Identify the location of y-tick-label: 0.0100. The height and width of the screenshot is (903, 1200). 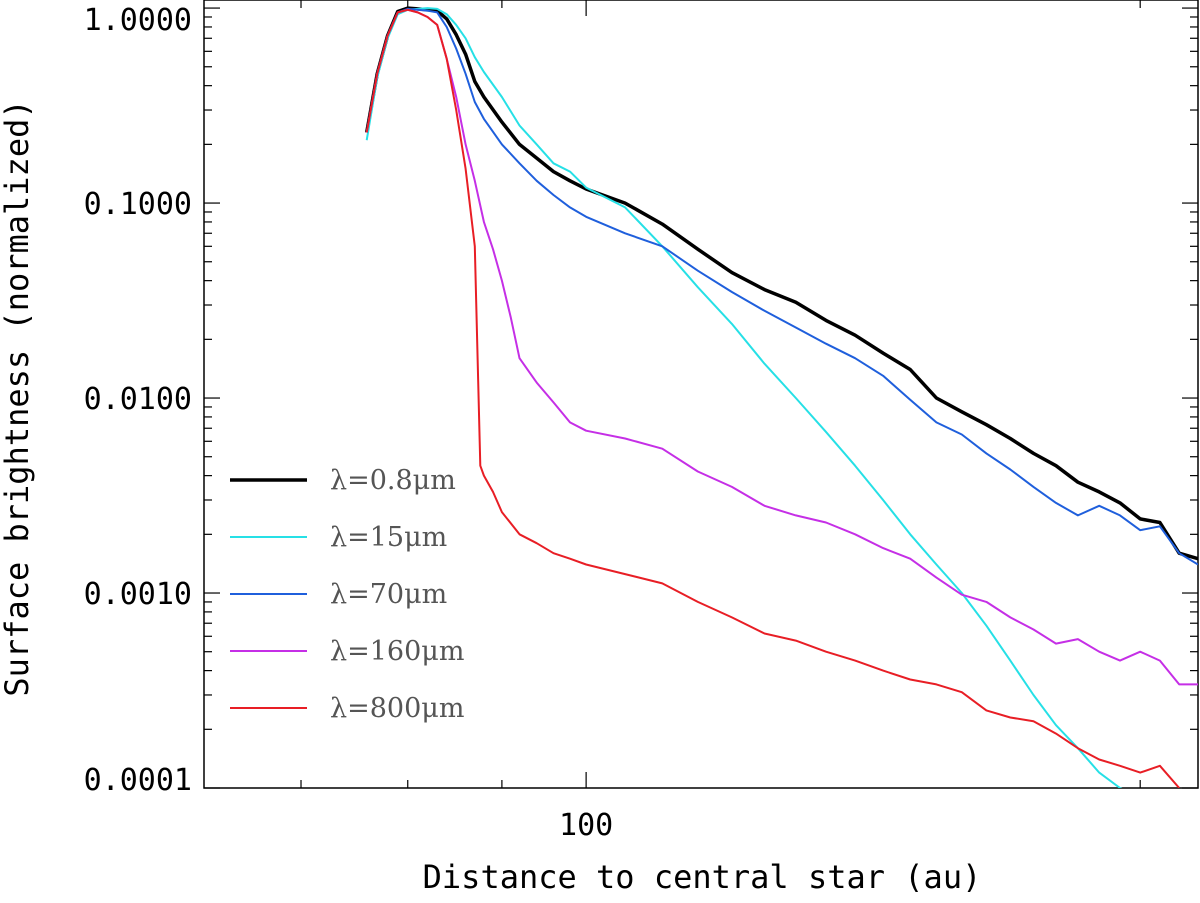
(138, 399).